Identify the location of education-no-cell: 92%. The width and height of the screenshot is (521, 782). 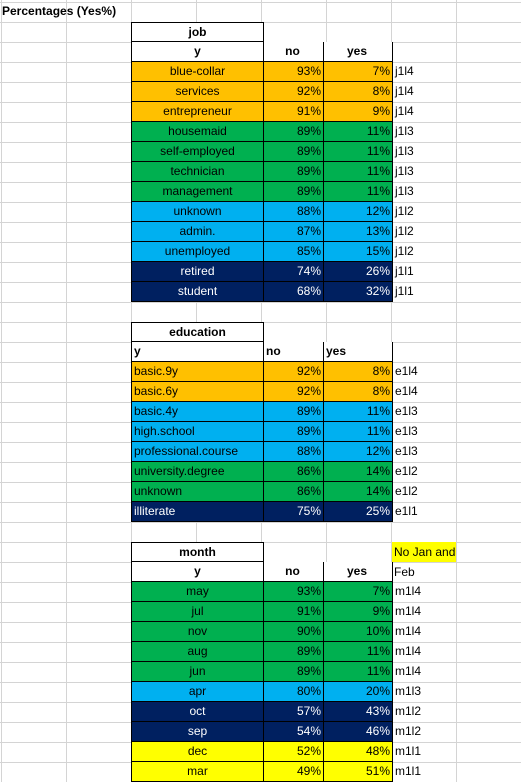
(294, 372).